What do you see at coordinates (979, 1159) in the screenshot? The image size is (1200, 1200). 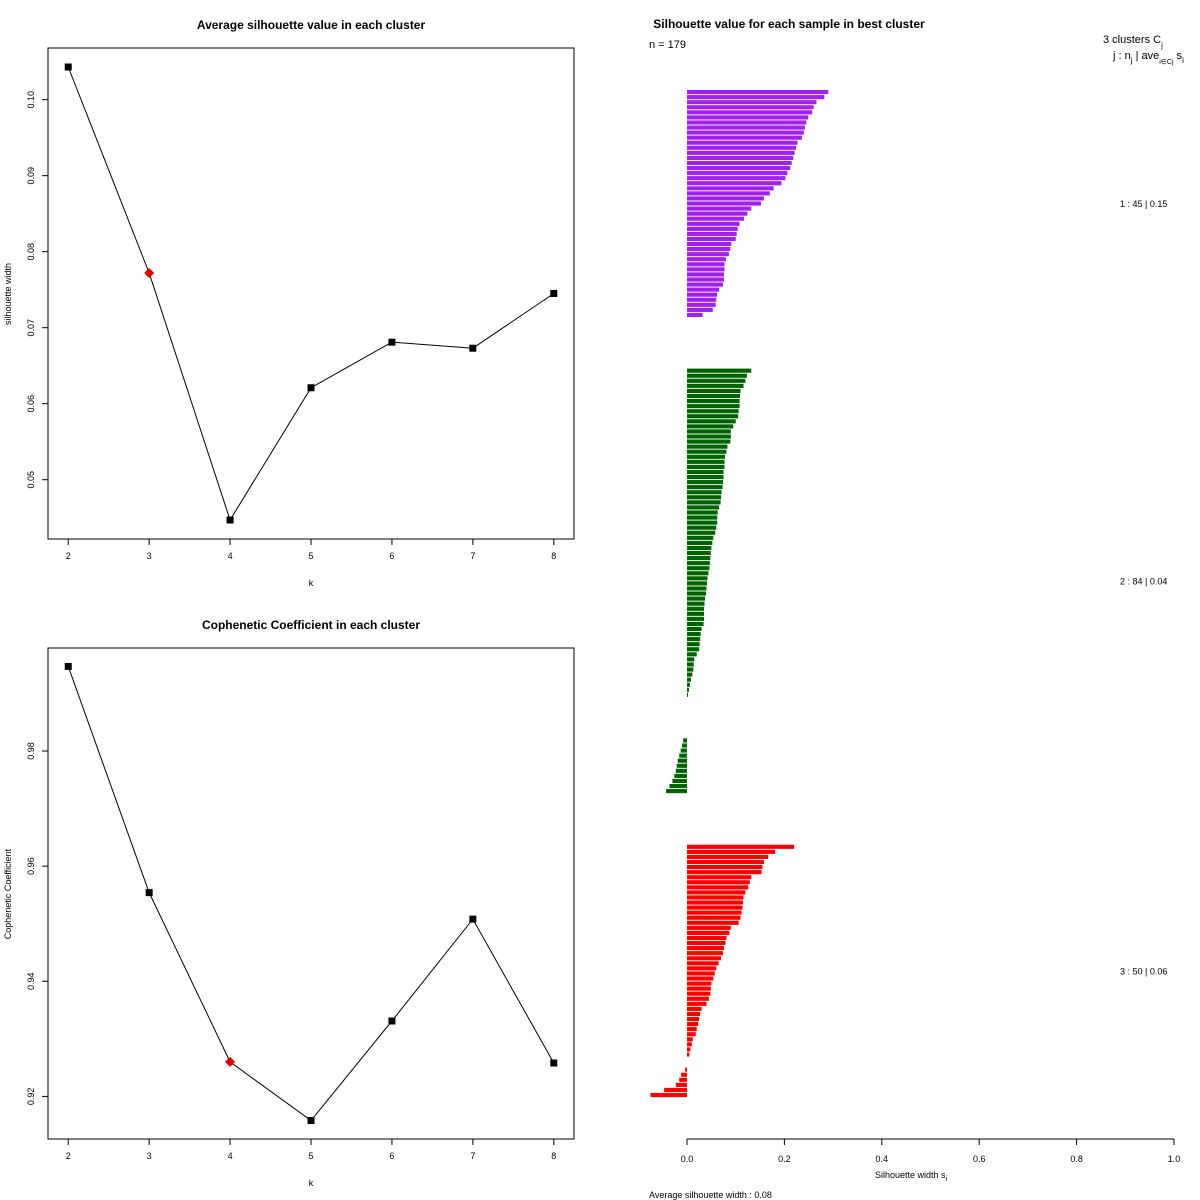 I see `silhouette-x-tick-label: 0.6` at bounding box center [979, 1159].